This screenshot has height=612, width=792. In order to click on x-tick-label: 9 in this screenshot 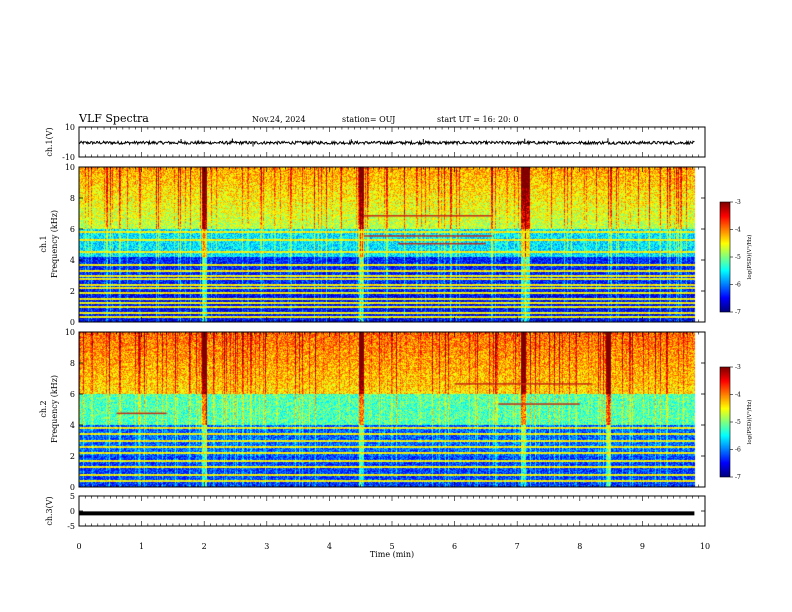, I will do `click(642, 546)`.